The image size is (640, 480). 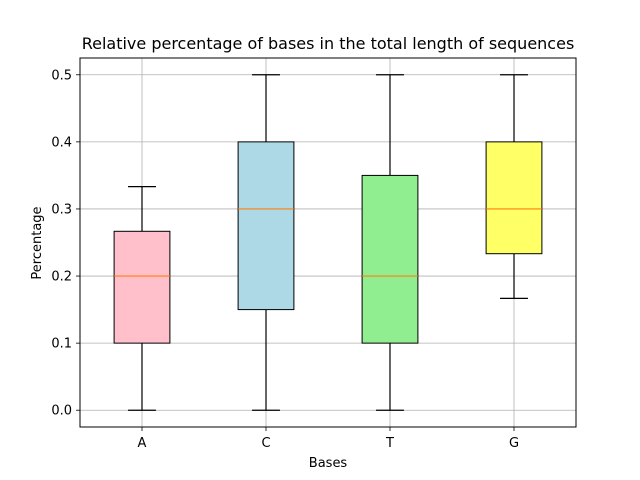 I want to click on y-tick-label: 0.1, so click(x=61, y=344).